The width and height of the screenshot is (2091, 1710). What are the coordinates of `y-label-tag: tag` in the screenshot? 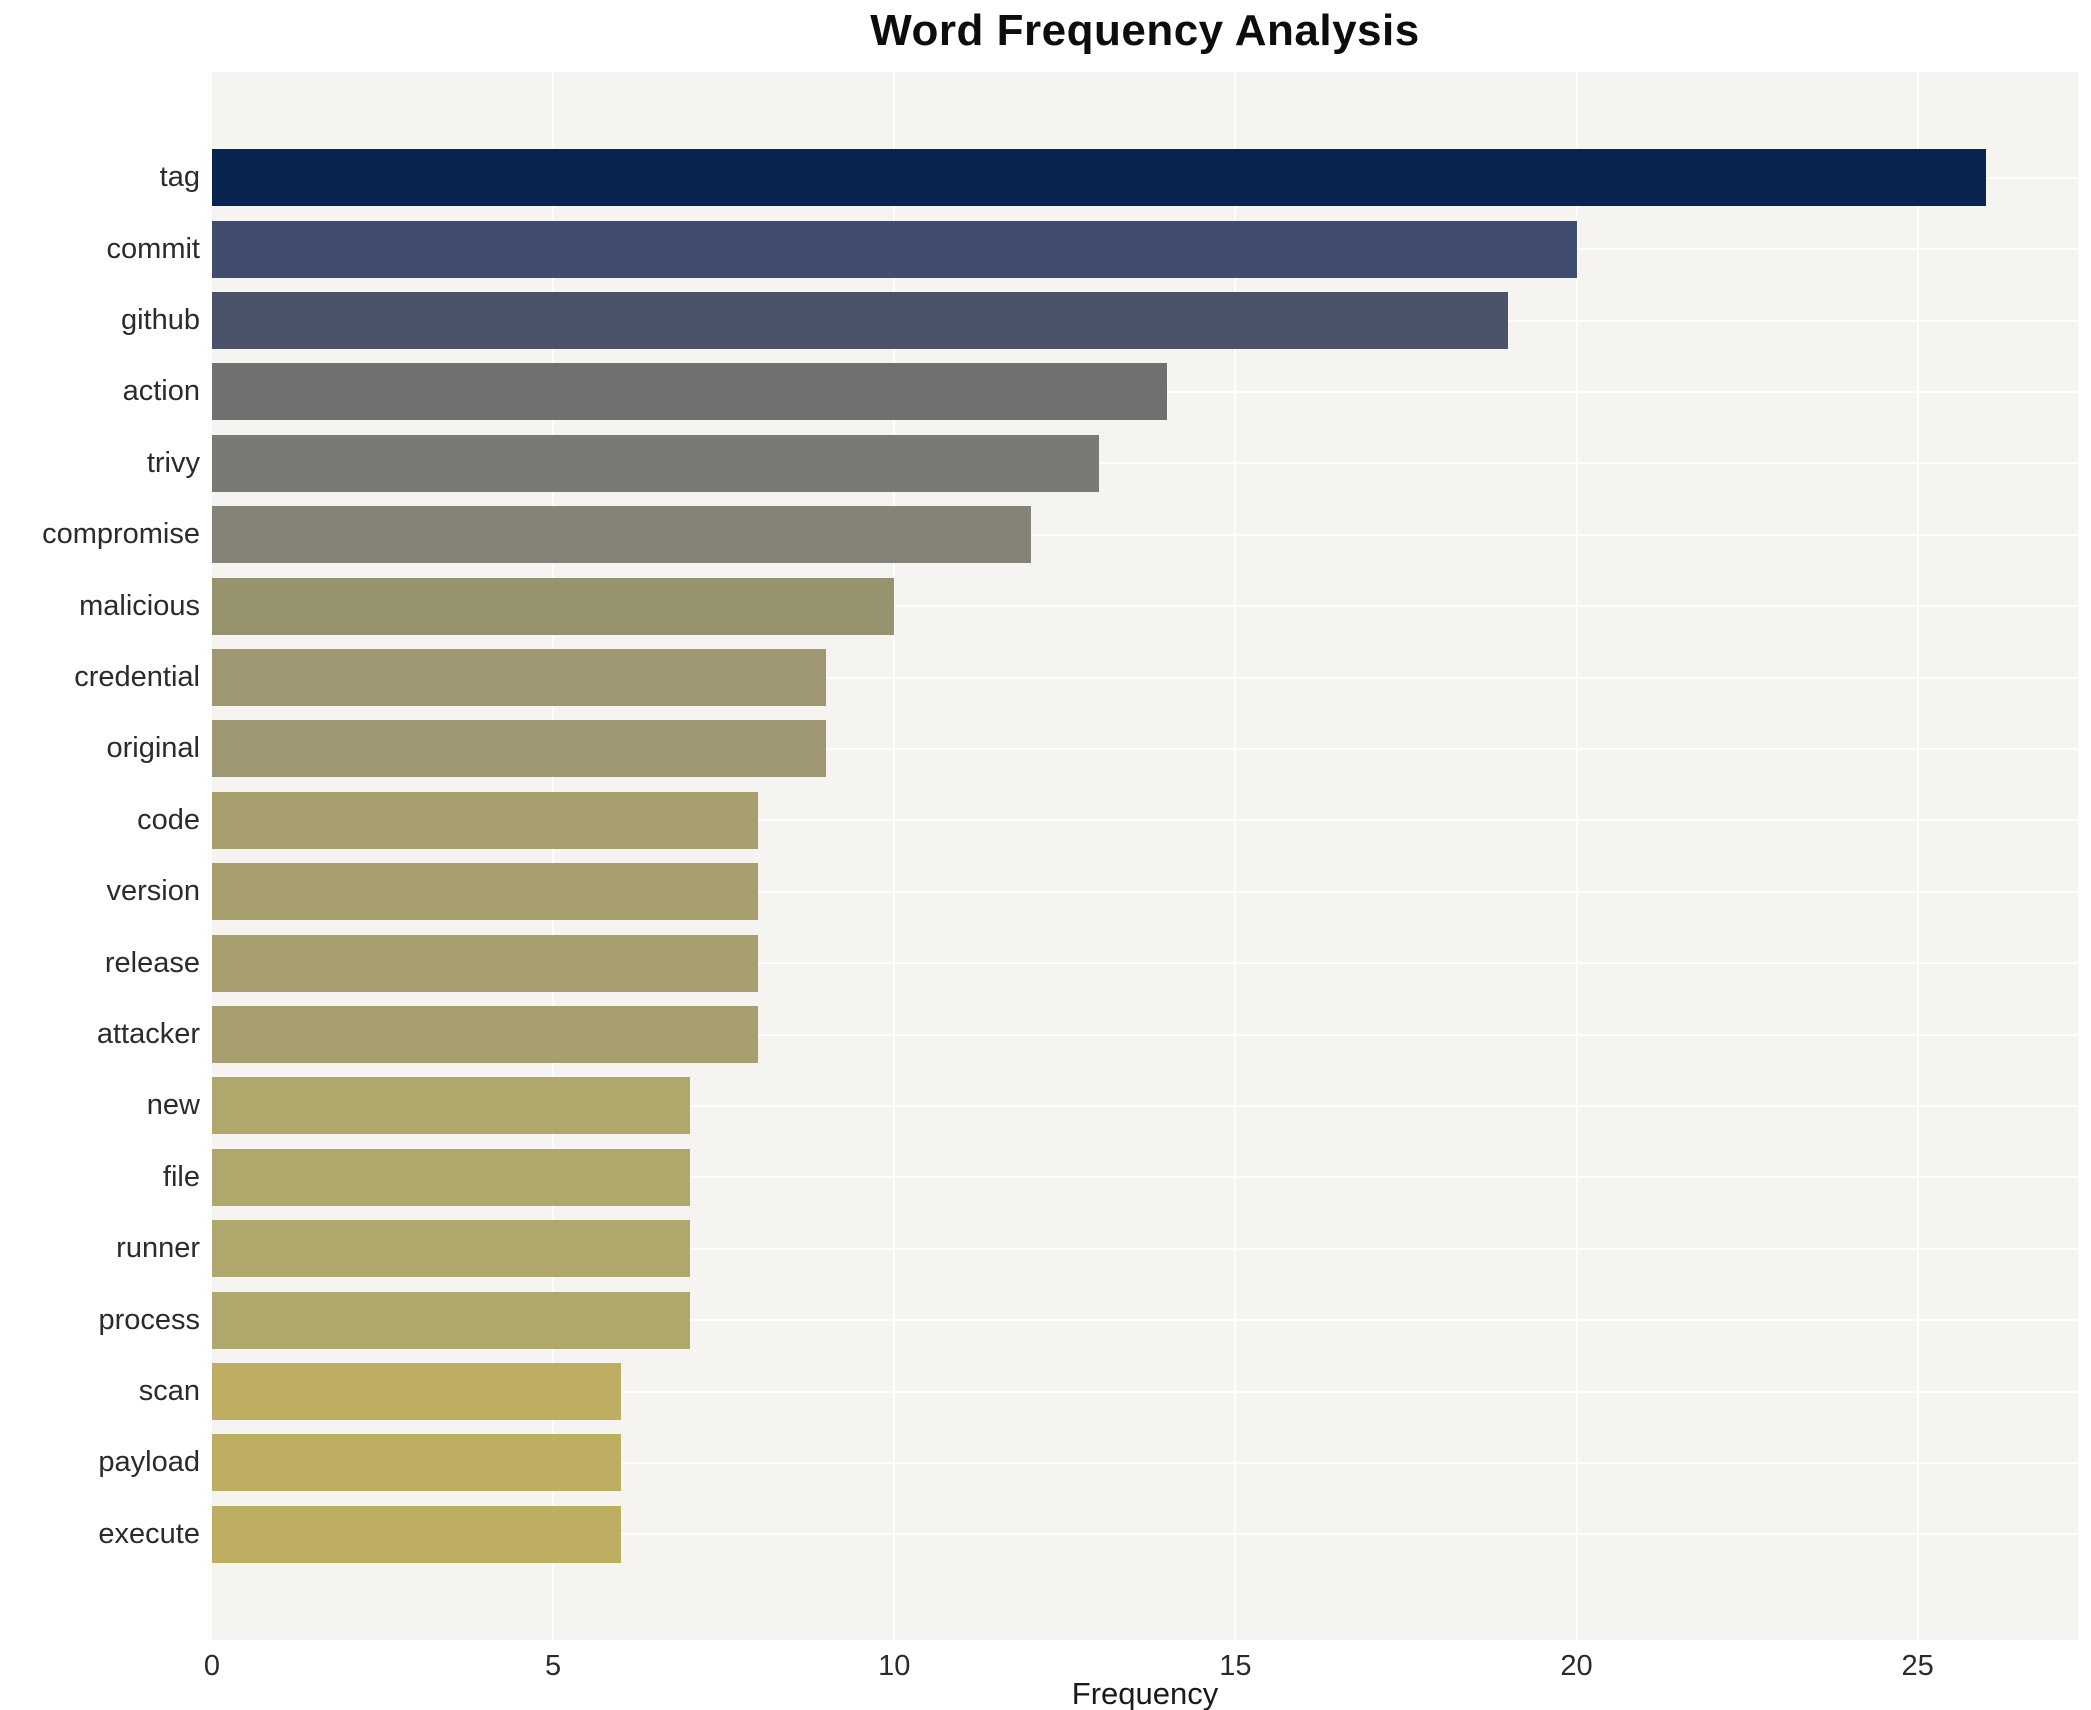 It's located at (179, 177).